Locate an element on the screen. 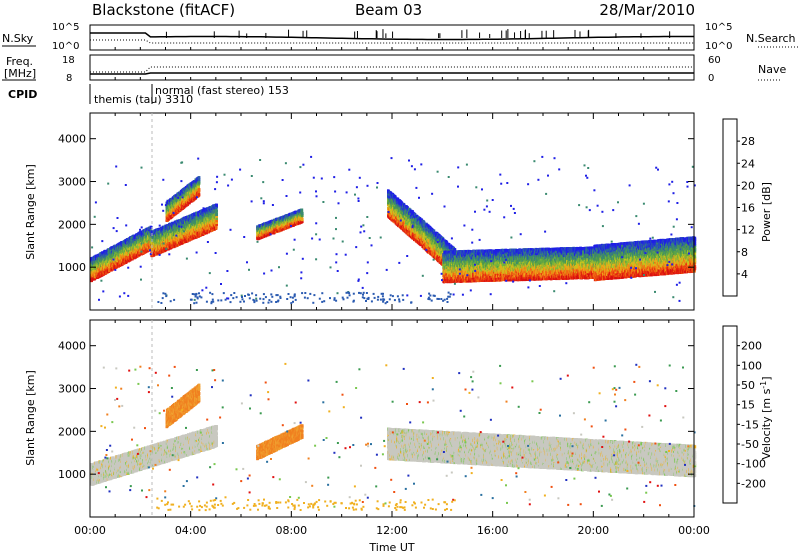 The height and width of the screenshot is (554, 800). freq-tick-bottom: 8 is located at coordinates (69, 78).